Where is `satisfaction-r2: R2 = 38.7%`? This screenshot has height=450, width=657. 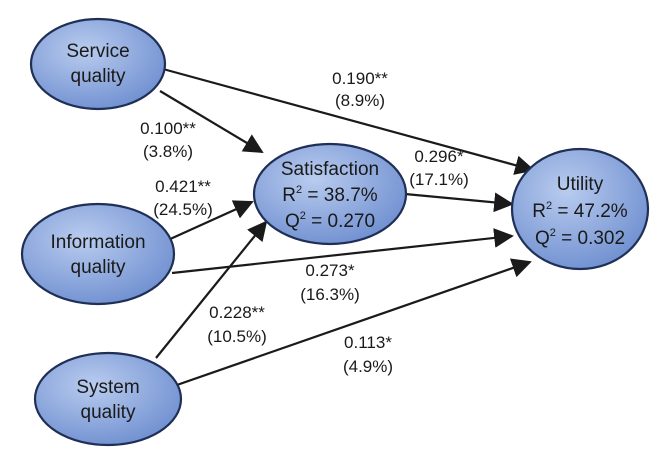 satisfaction-r2: R2 = 38.7% is located at coordinates (329, 195).